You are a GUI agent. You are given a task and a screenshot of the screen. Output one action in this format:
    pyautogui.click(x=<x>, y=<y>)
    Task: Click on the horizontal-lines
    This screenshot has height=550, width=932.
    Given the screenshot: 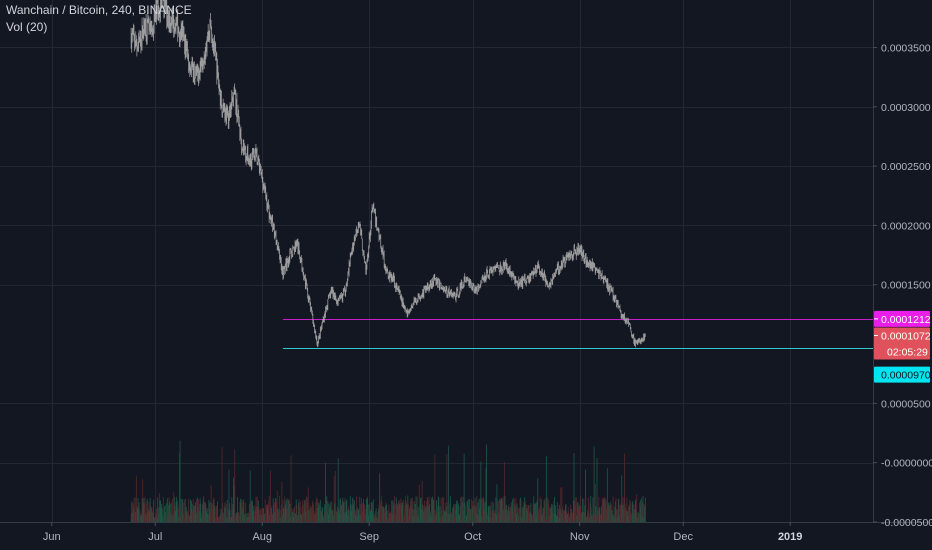 What is the action you would take?
    pyautogui.click(x=577, y=334)
    